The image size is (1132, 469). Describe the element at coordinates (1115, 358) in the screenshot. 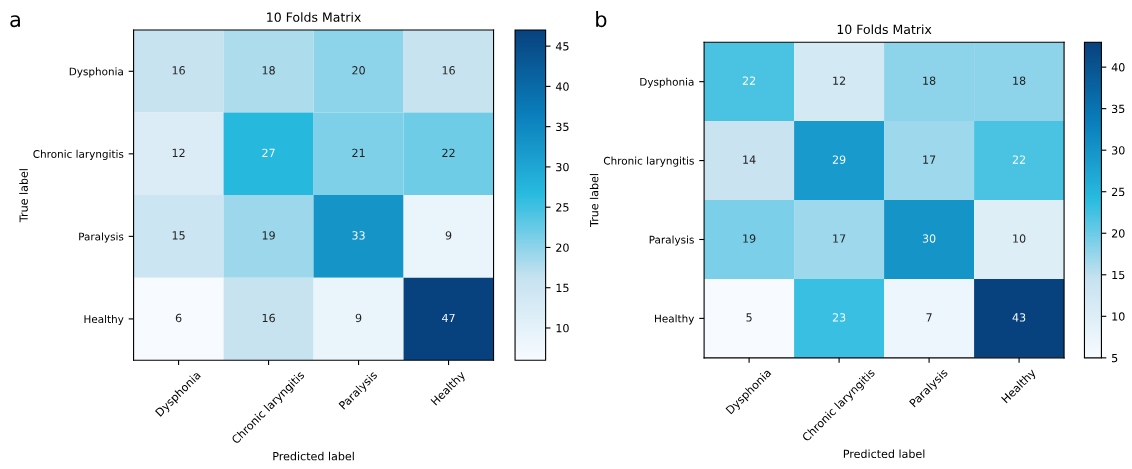

I see `color-bar-label: 5` at that location.